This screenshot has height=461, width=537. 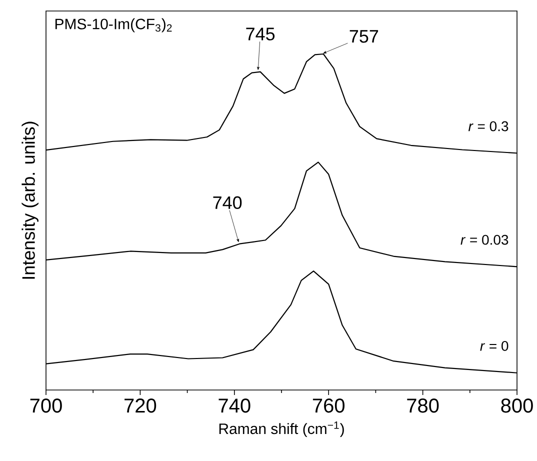 I want to click on x-tick-label: 780, so click(x=423, y=405).